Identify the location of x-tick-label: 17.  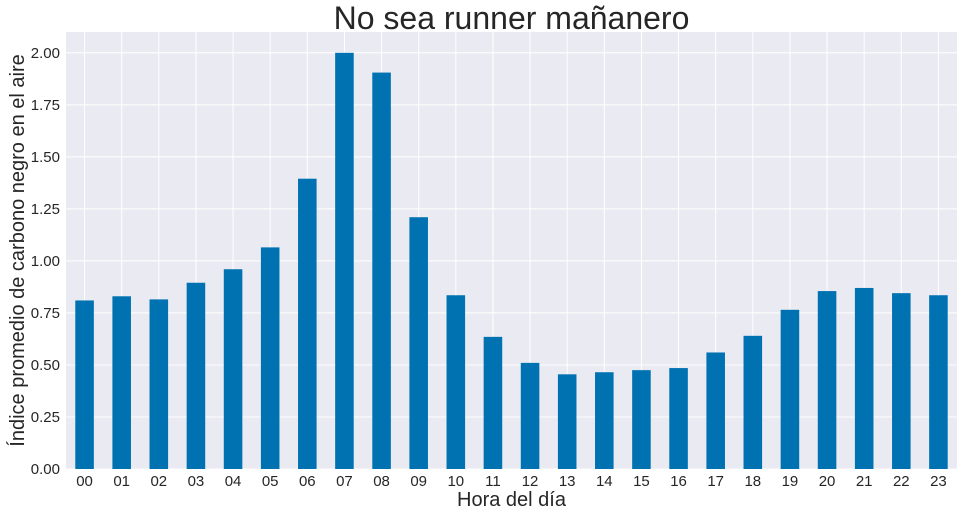
(715, 481).